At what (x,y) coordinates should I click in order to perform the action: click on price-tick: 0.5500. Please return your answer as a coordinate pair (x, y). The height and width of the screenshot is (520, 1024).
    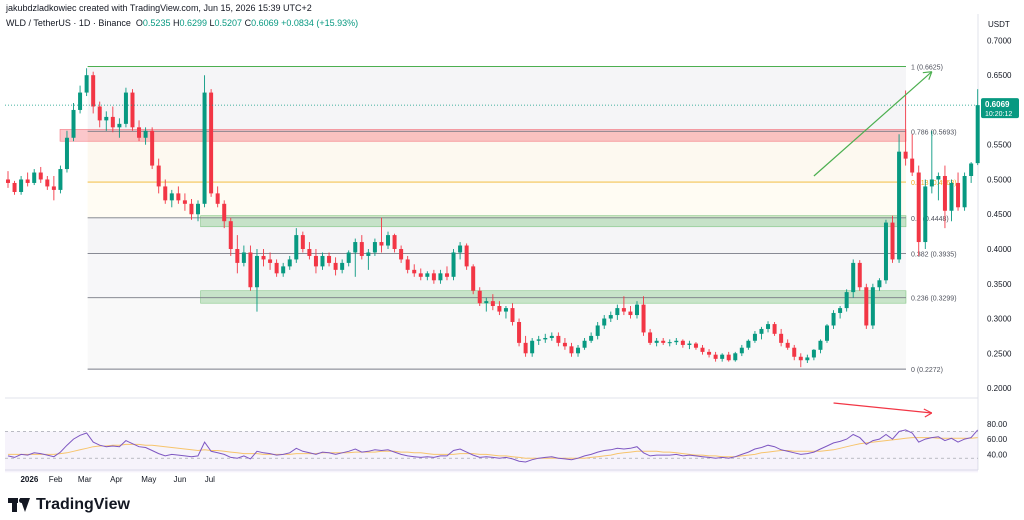
    Looking at the image, I should click on (999, 145).